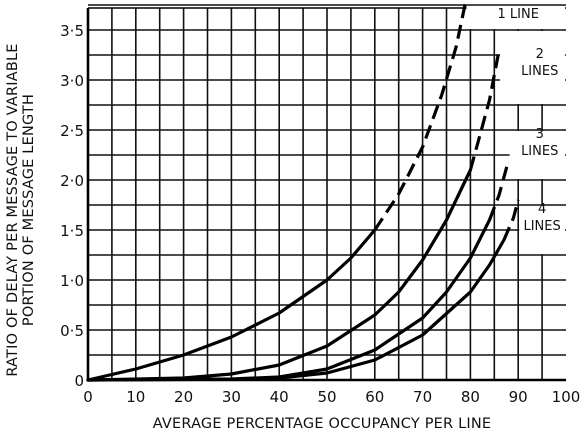 Image resolution: width=586 pixels, height=435 pixels. I want to click on x-tick-labels: 0 10 20 30 40 50 60 70 80 90 100, so click(331, 397).